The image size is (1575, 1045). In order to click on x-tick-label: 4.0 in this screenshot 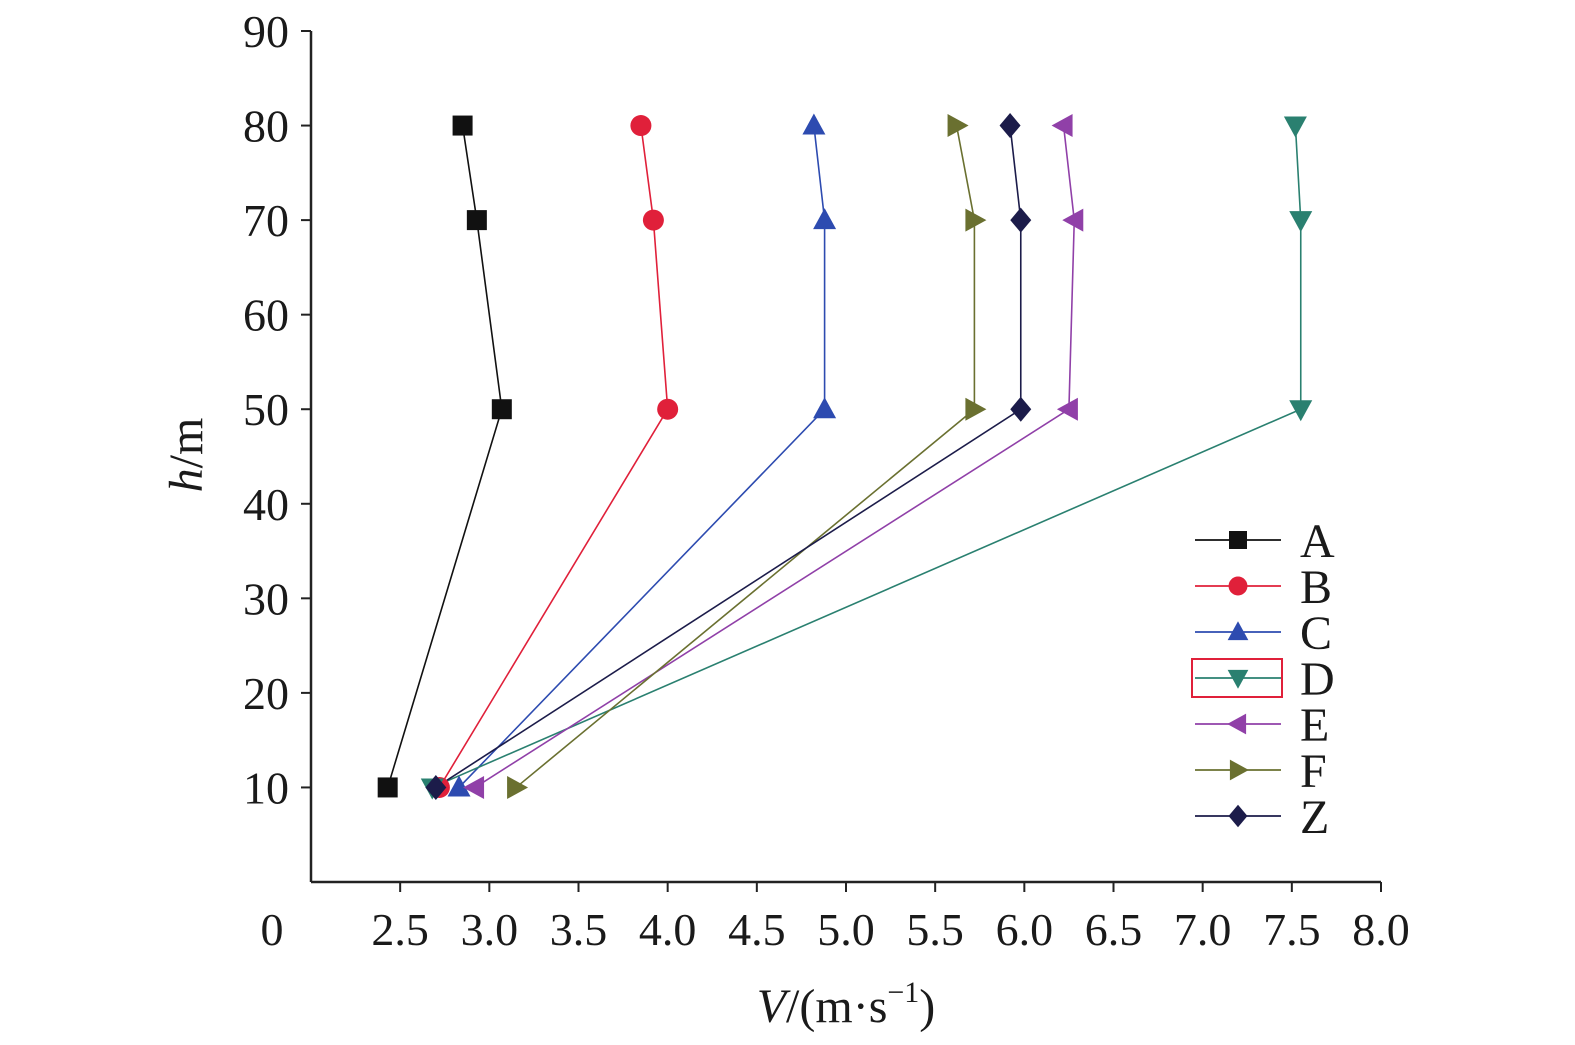, I will do `click(668, 929)`.